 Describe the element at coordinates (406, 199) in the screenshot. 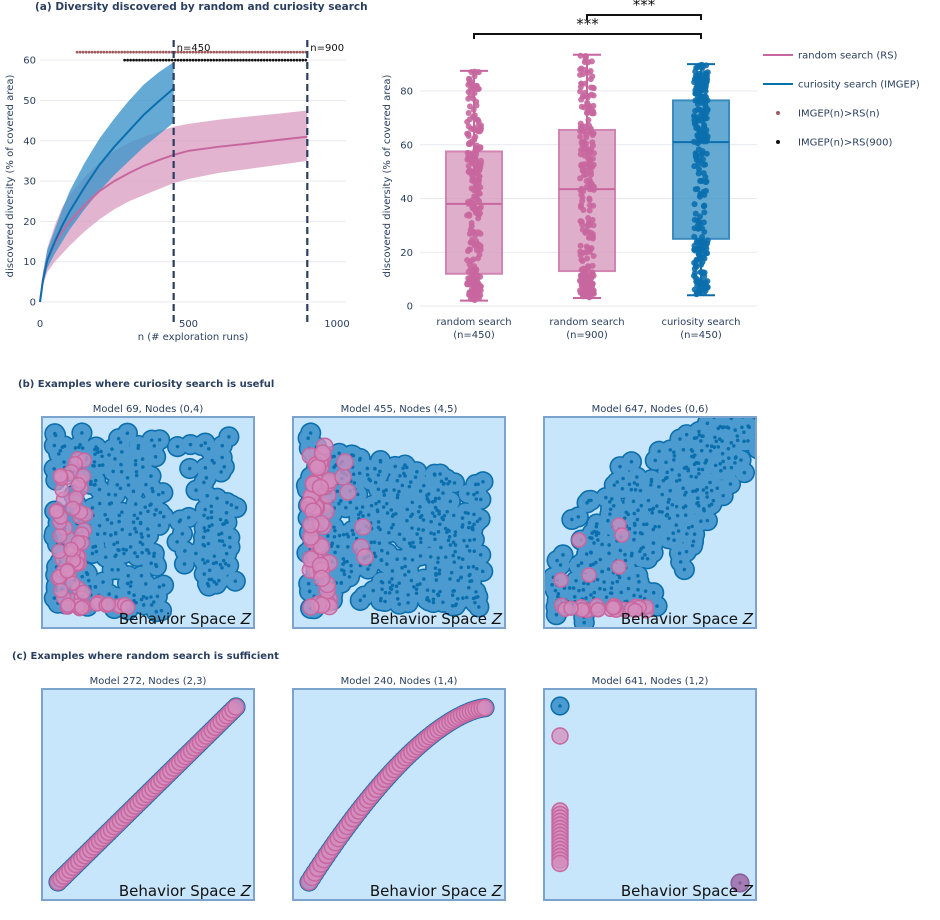

I see `box-chart-y-tick: 40` at that location.